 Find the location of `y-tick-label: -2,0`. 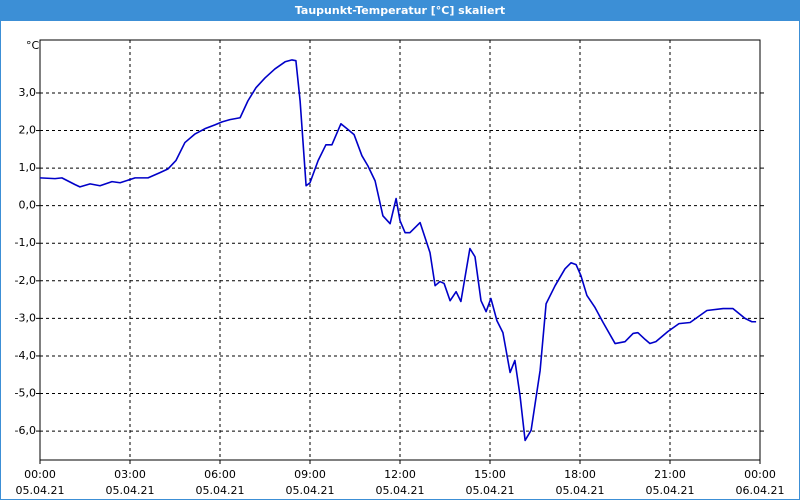

y-tick-label: -2,0 is located at coordinates (25, 280).